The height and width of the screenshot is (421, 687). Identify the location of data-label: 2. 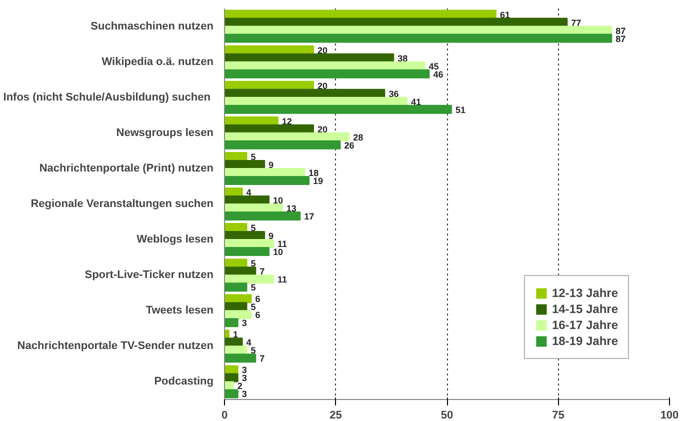
(239, 386).